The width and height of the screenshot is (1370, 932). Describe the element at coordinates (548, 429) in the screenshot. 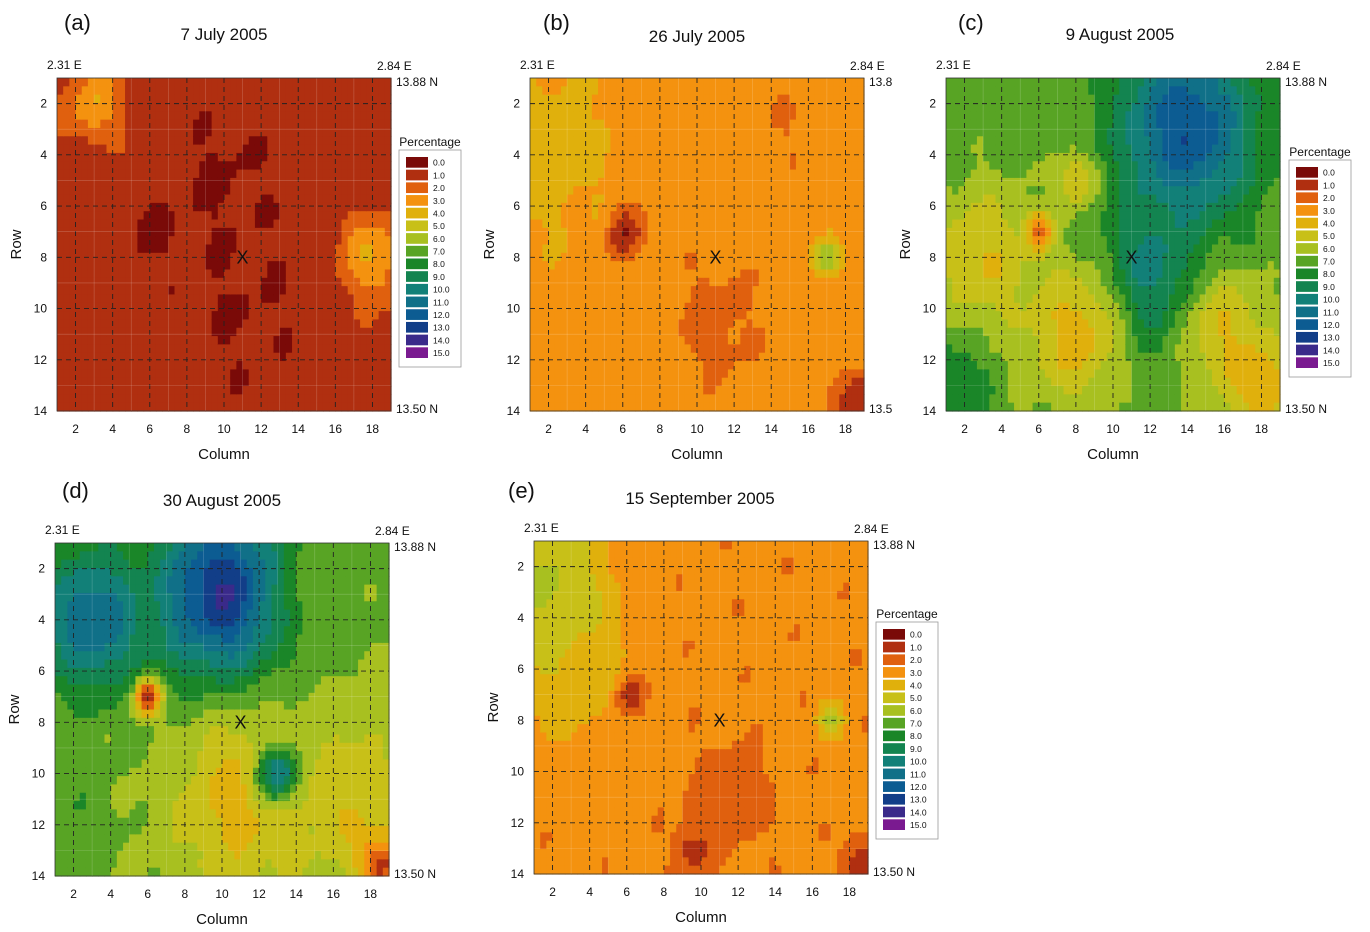

I see `x-tick-label: 2` at that location.